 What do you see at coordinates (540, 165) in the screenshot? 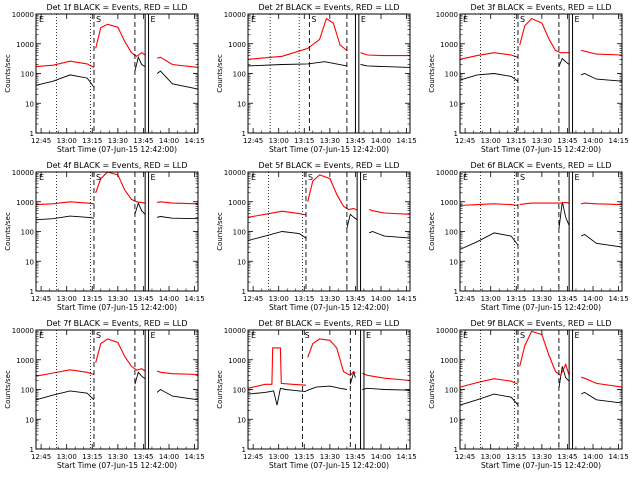
I see `panel-title: Det 6f BLACK = Events, RED = LLD` at bounding box center [540, 165].